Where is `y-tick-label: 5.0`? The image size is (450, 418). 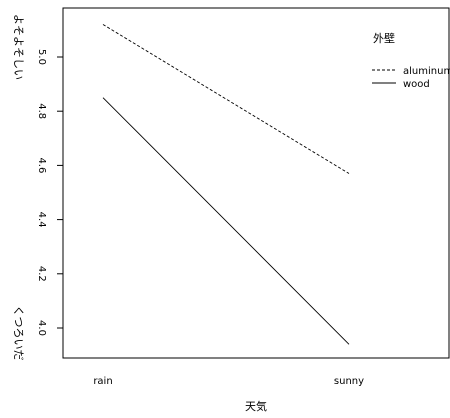 y-tick-label: 5.0 is located at coordinates (41, 57).